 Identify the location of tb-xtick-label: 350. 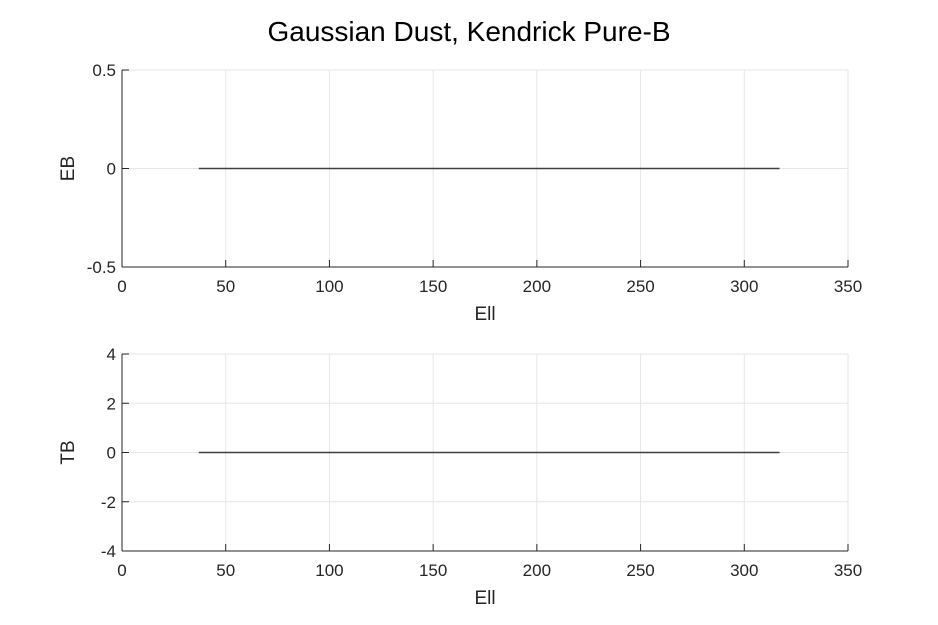
(848, 570).